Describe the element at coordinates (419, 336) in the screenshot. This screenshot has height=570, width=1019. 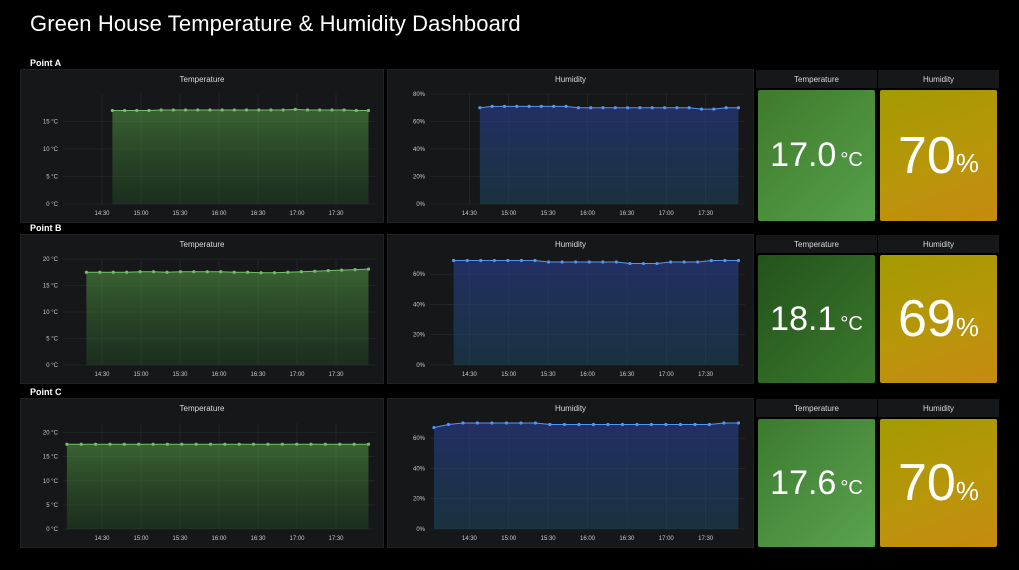
I see `y-tick-label: 20%` at that location.